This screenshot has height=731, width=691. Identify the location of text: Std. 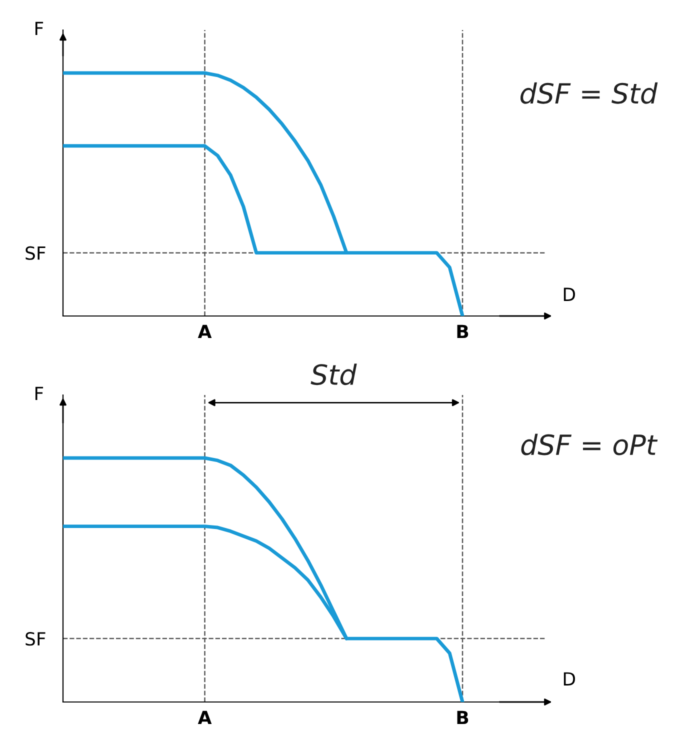
(333, 375).